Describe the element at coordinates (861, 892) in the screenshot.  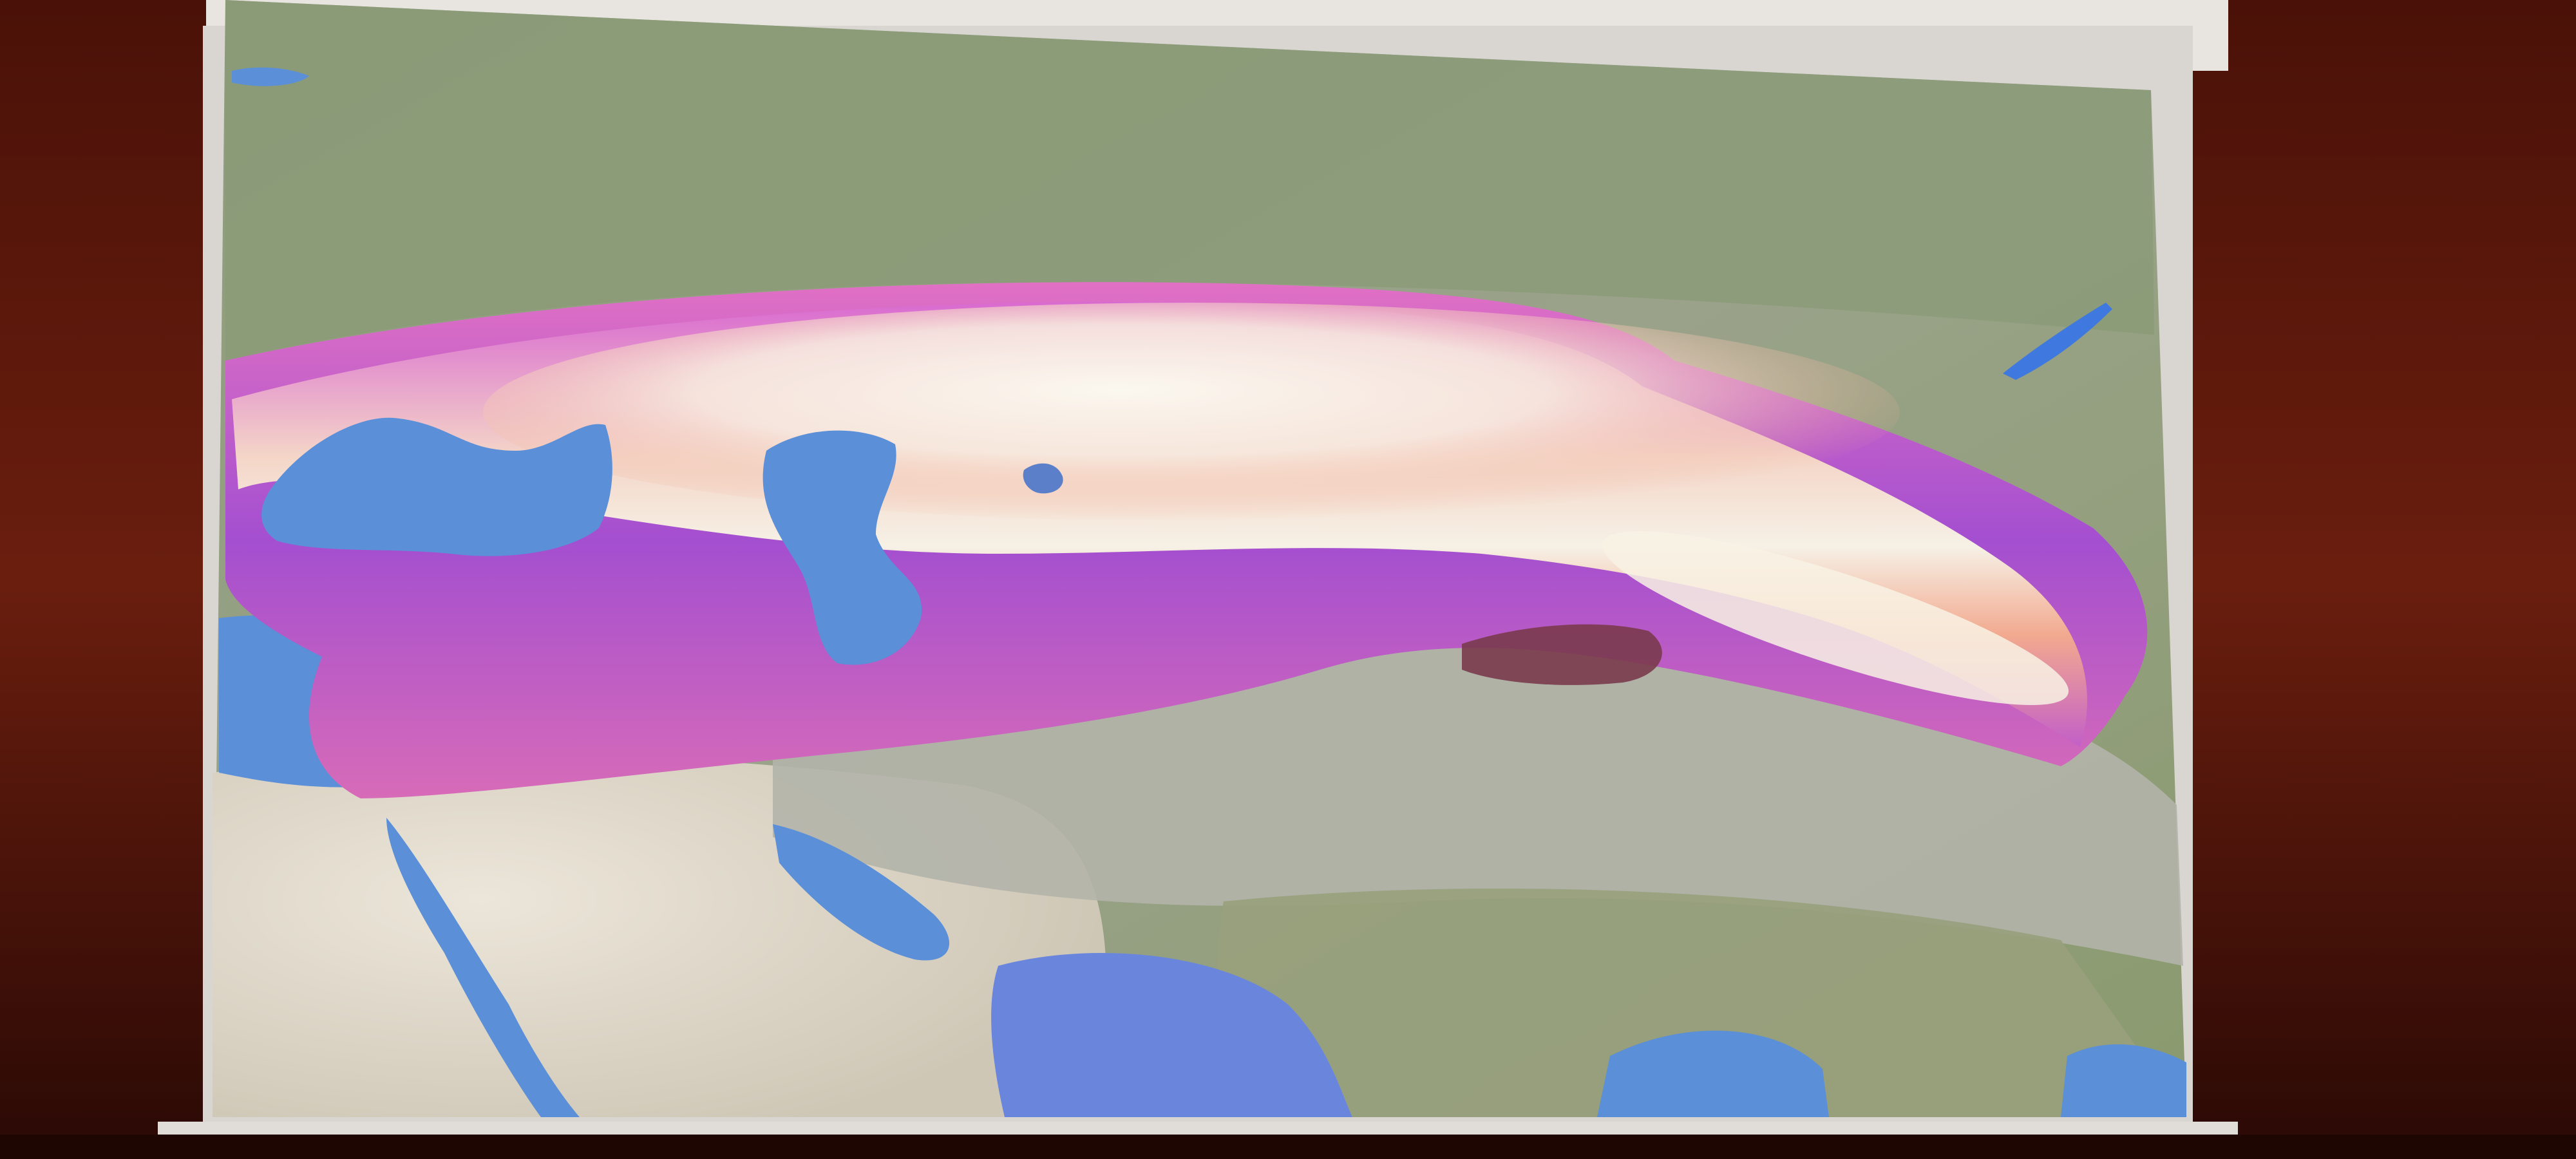
I see `persian-gulf` at that location.